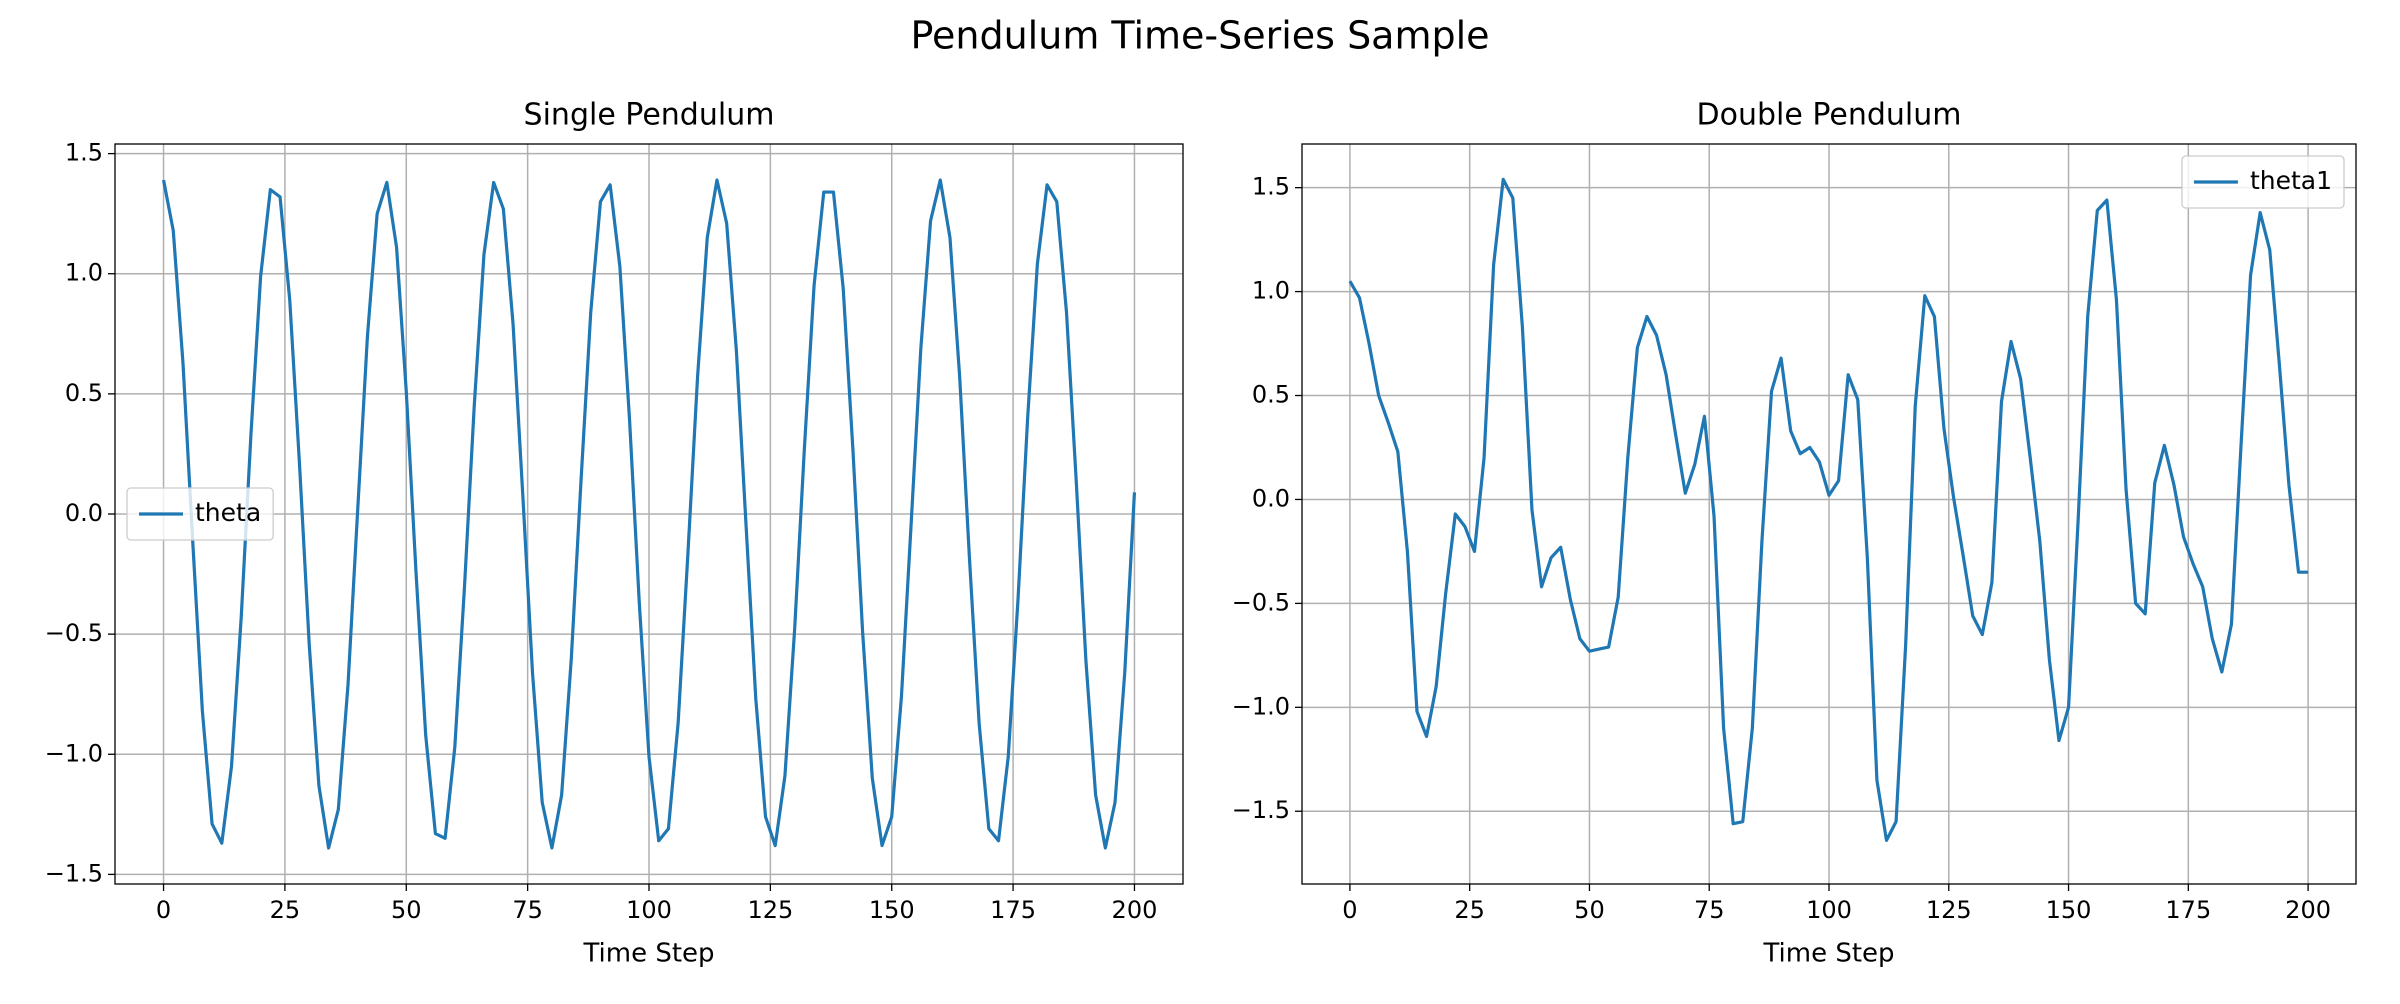  I want to click on subplot-title: Double Pendulum, so click(1829, 115).